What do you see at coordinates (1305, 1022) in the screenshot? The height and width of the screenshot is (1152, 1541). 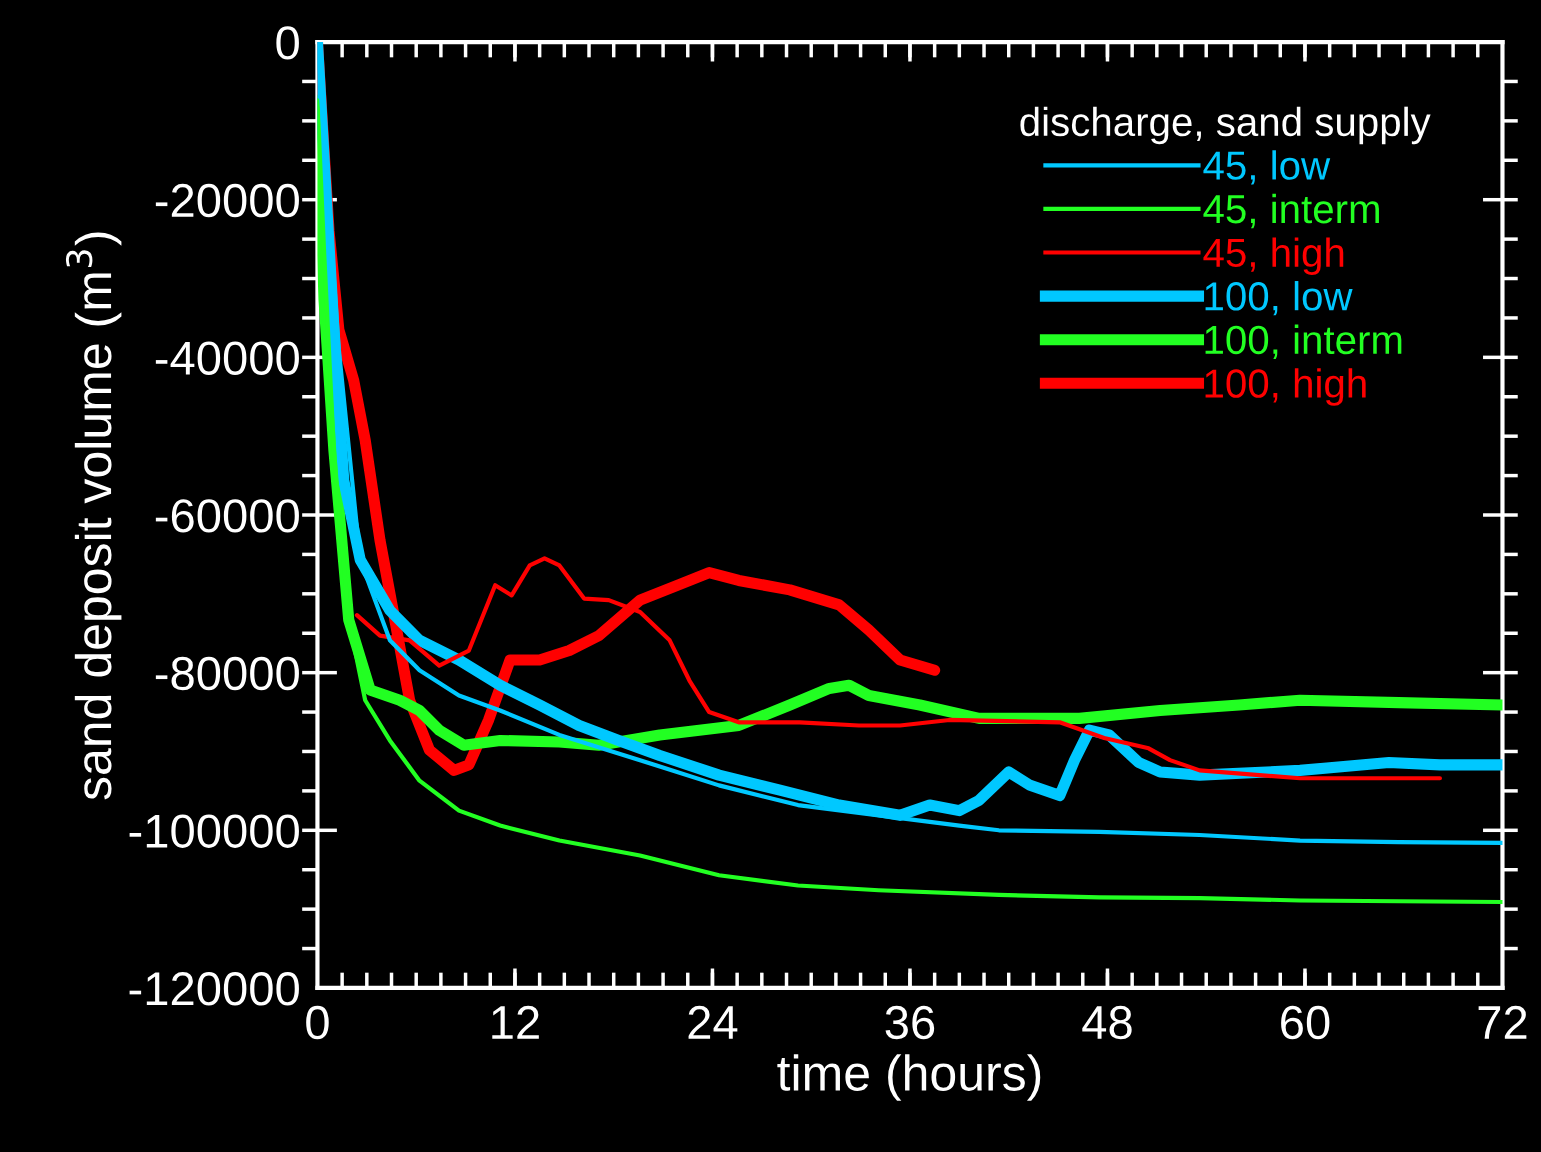 I see `x-tick-label: 60` at bounding box center [1305, 1022].